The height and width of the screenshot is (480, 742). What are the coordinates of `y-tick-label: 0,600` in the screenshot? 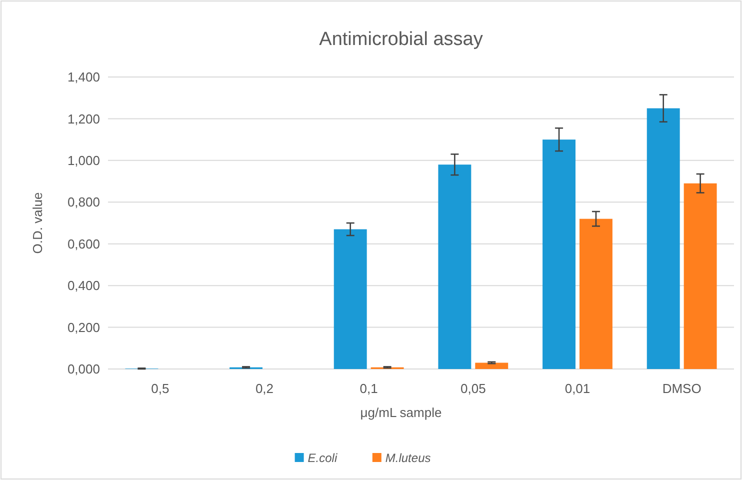 It's located at (83, 244).